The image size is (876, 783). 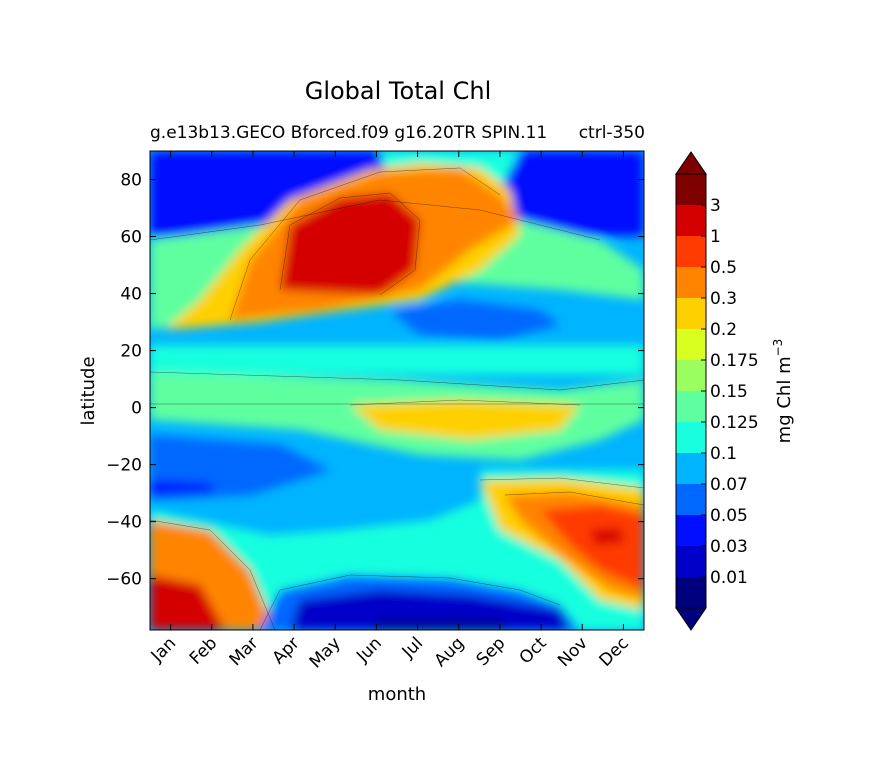 What do you see at coordinates (723, 268) in the screenshot?
I see `colorbar-tick-label: 0.5` at bounding box center [723, 268].